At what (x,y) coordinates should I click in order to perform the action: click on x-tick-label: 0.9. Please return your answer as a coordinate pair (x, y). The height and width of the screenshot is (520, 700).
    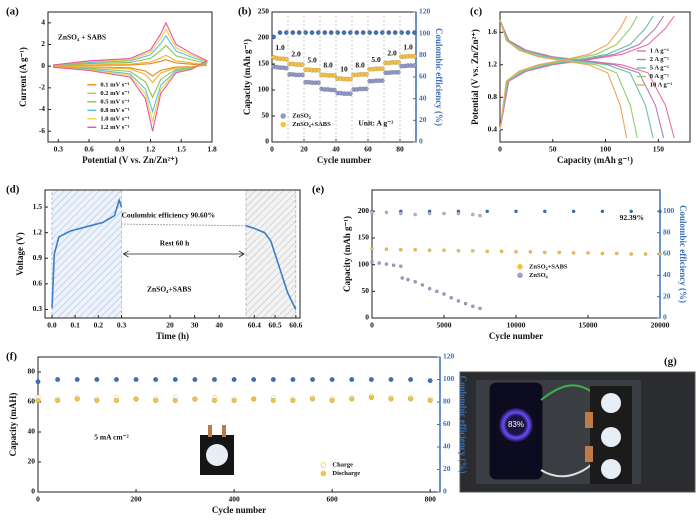
    Looking at the image, I should click on (120, 149).